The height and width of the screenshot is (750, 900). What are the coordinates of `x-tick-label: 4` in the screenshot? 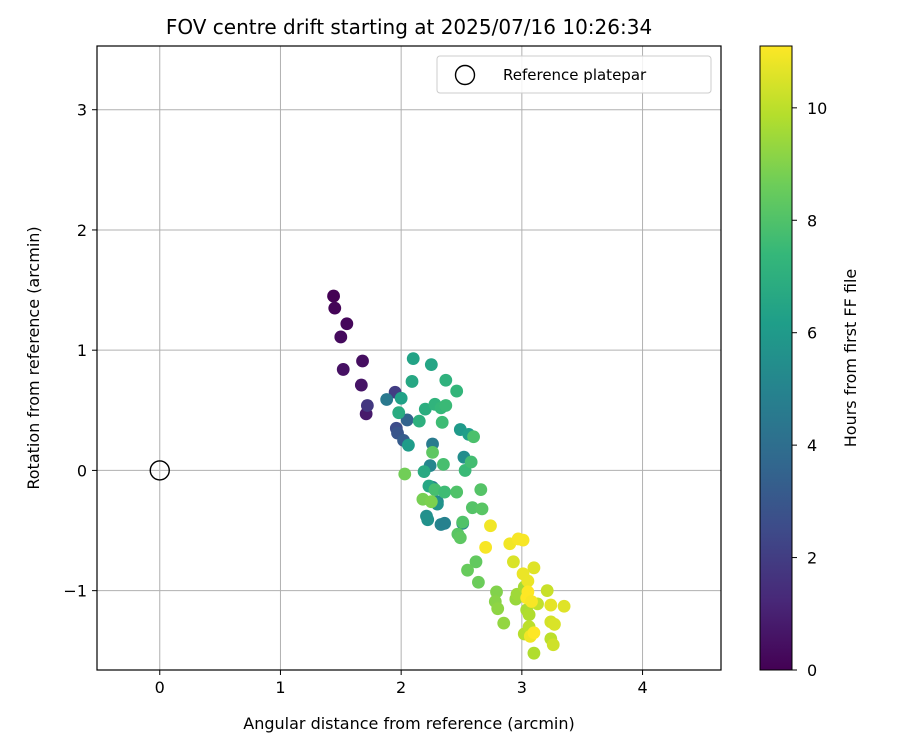 It's located at (642, 687).